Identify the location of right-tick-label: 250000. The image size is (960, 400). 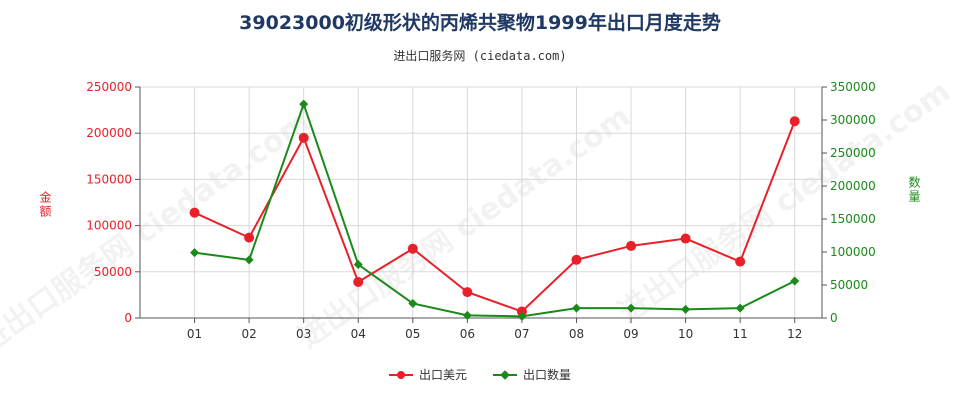
(853, 153).